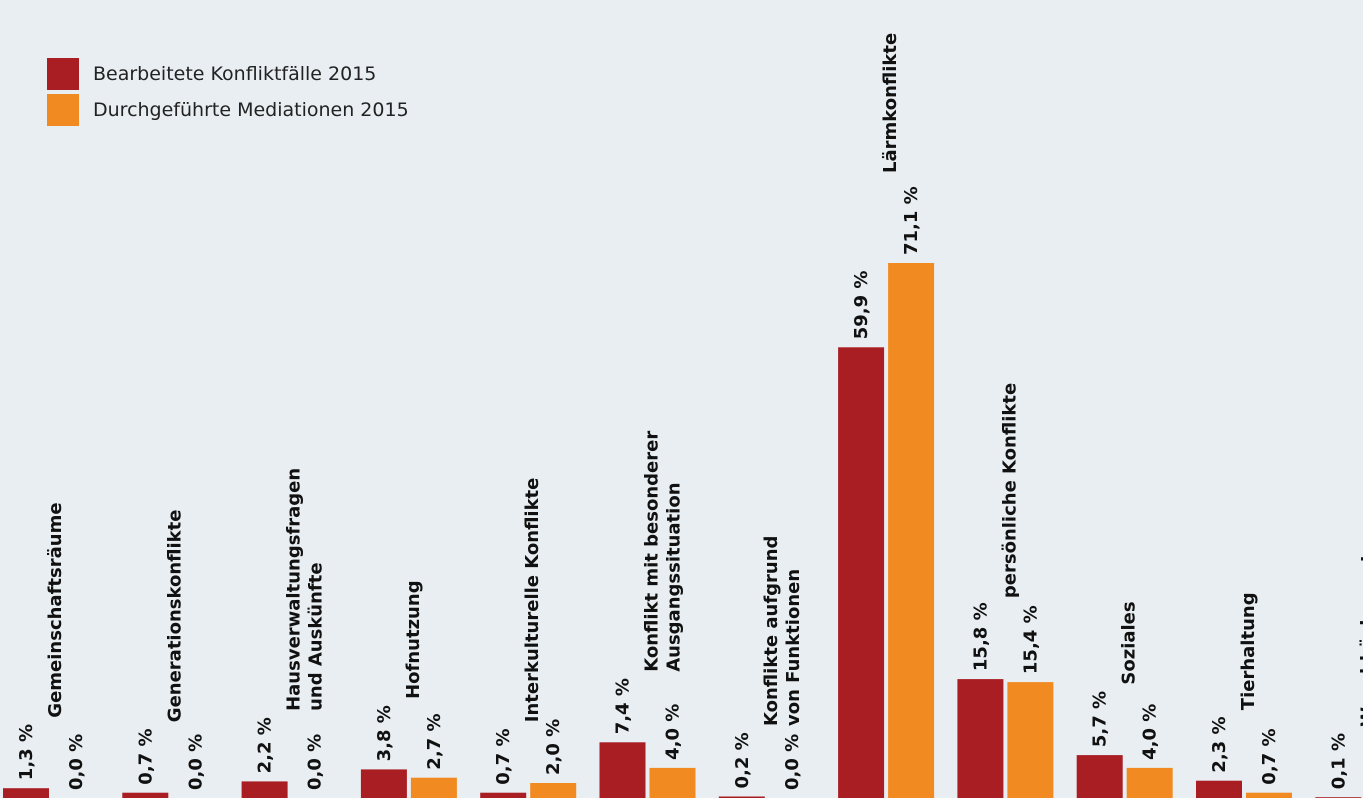 The height and width of the screenshot is (798, 1363). Describe the element at coordinates (793, 647) in the screenshot. I see `category-label-6-line1: von Funktionen` at that location.